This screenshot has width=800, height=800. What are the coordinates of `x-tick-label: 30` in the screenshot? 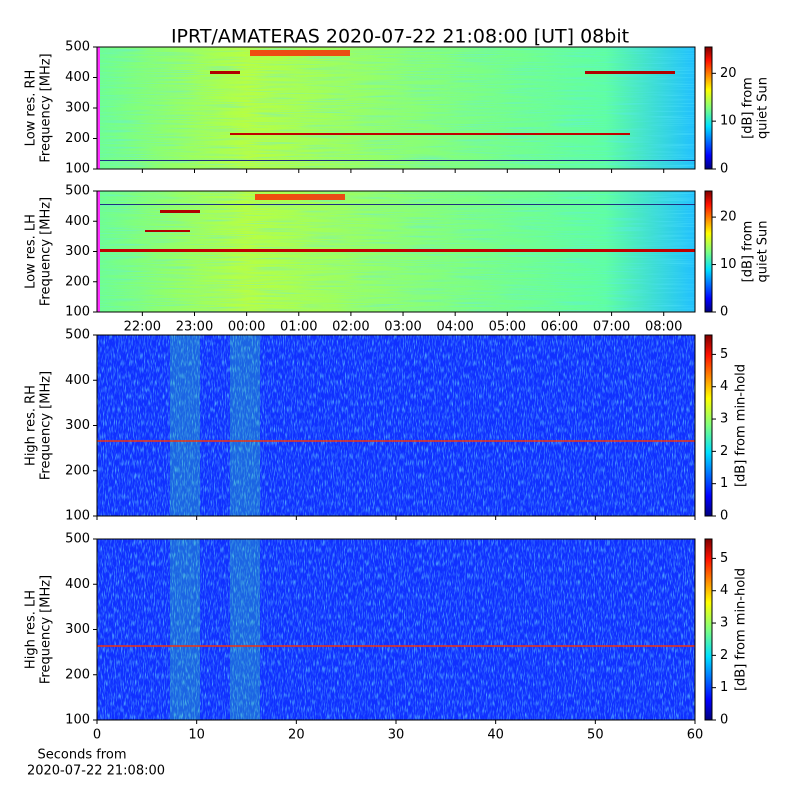 It's located at (396, 735).